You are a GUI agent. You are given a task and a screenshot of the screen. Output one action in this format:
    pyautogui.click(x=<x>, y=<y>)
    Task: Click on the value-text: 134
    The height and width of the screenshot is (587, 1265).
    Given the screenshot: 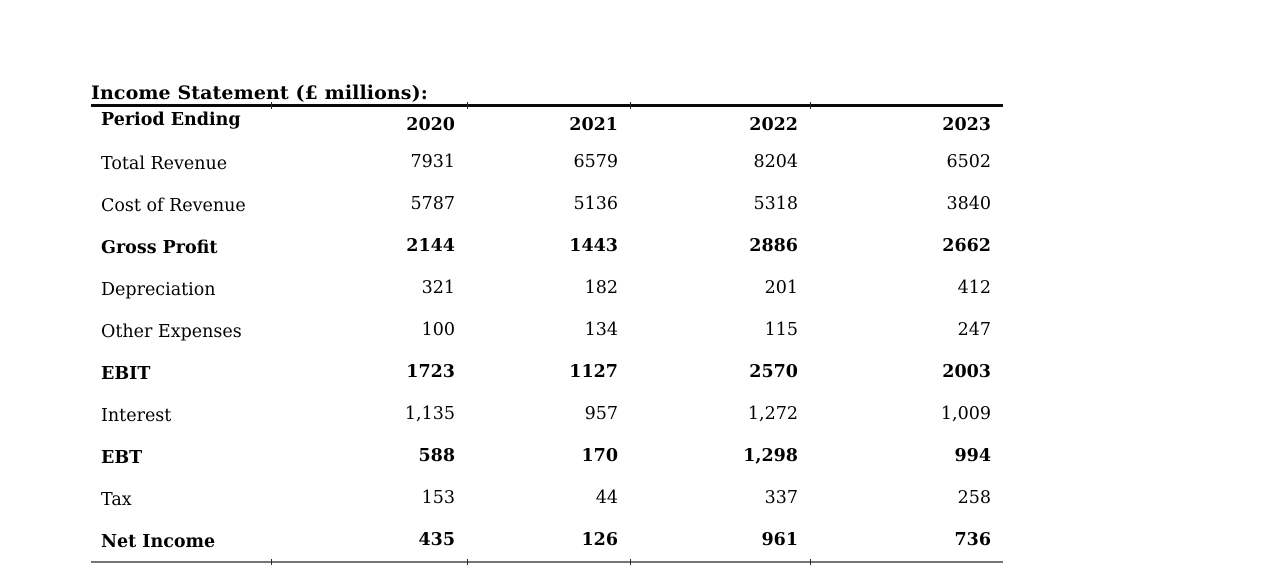 What is the action you would take?
    pyautogui.click(x=601, y=330)
    